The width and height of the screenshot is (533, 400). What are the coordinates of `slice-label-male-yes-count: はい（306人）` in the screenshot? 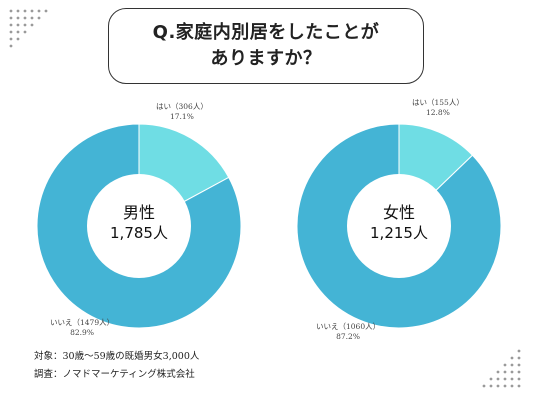 It's located at (182, 106).